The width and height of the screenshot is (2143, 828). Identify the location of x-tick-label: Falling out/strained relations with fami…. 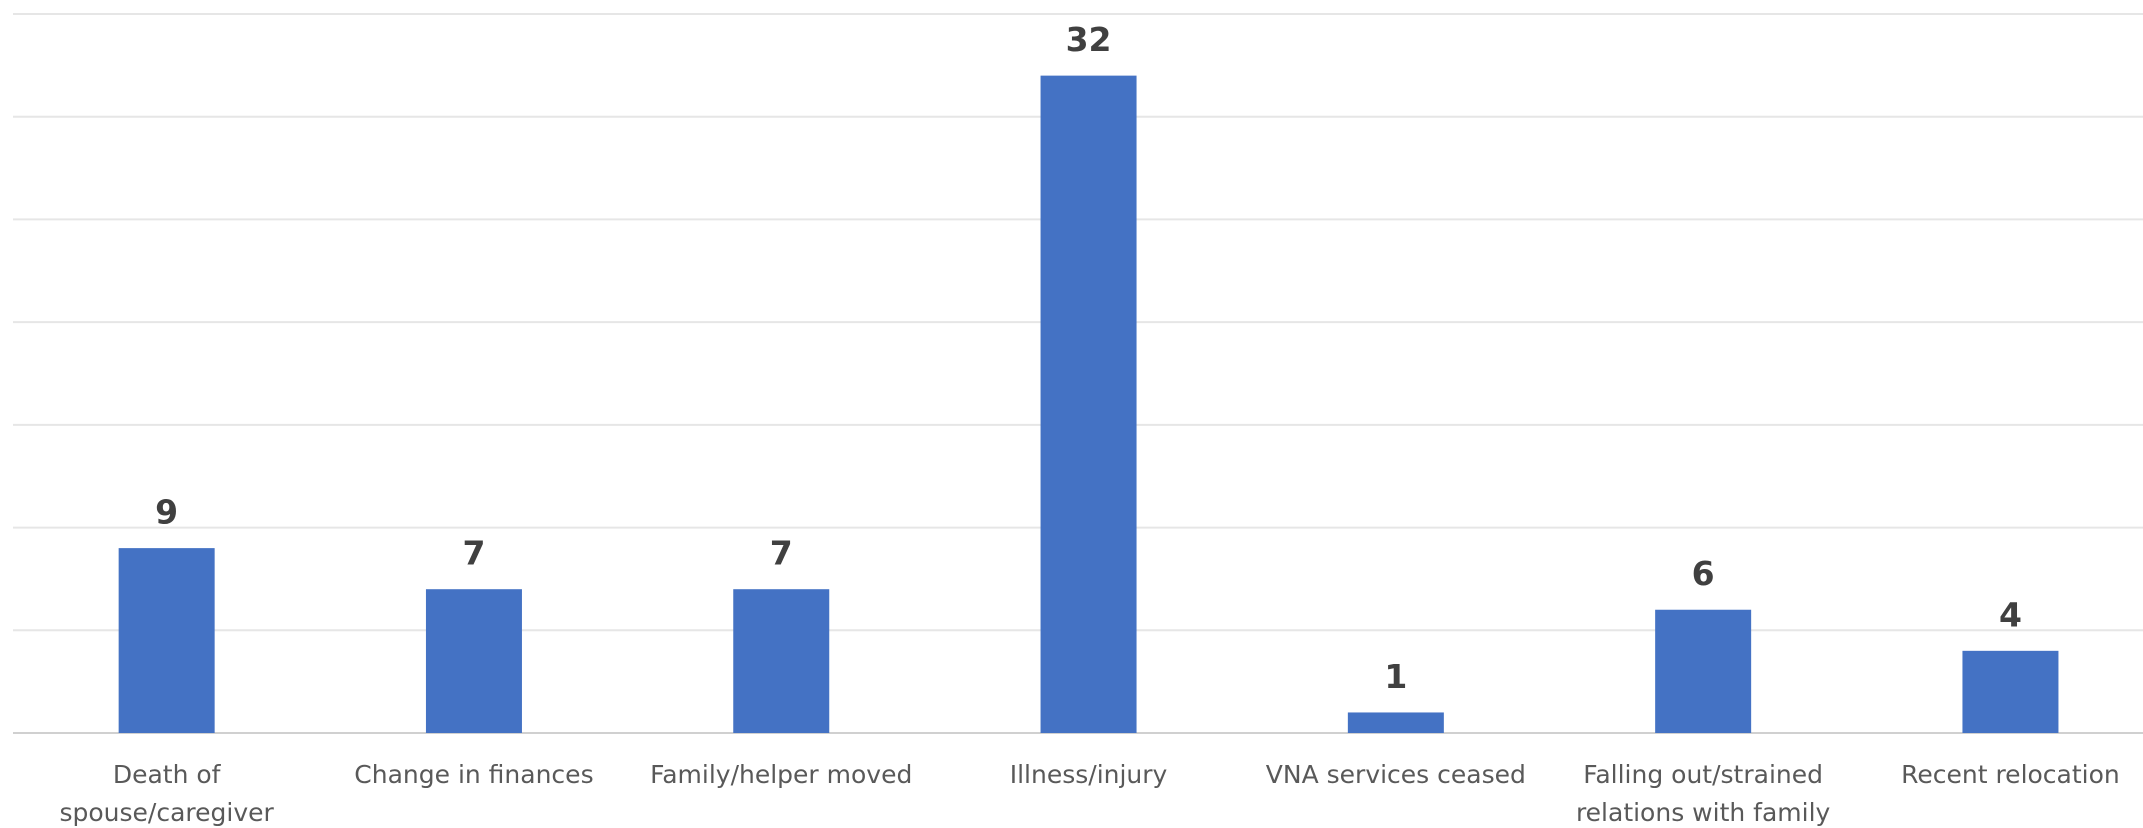
(1703, 793).